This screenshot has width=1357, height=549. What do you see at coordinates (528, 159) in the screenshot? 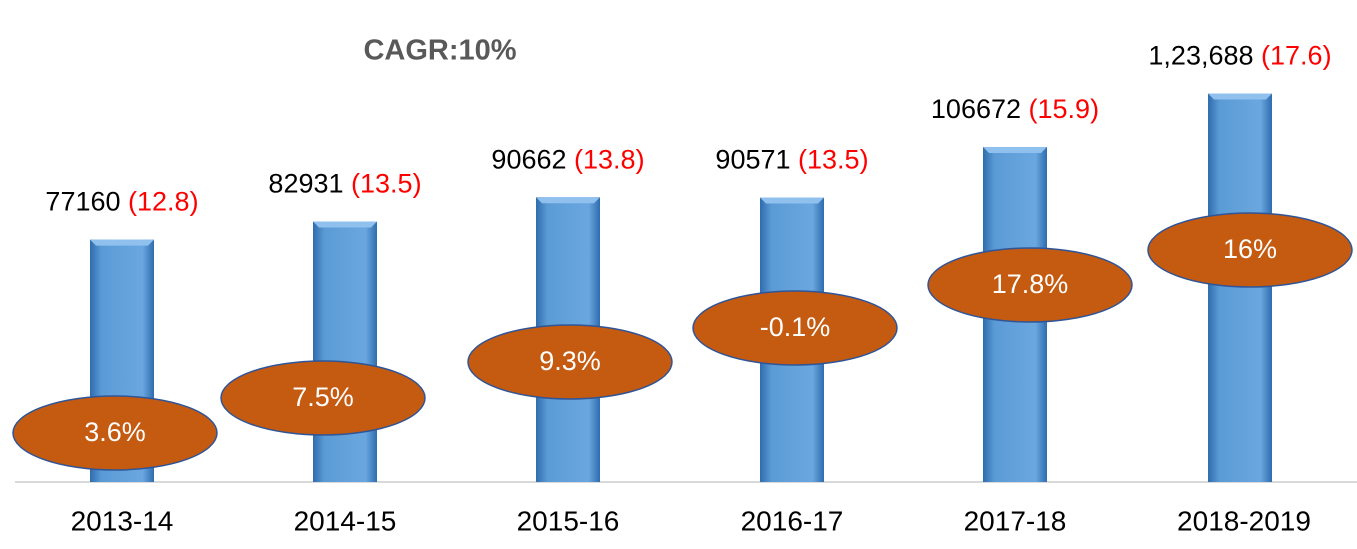
I see `value-text: 90662` at bounding box center [528, 159].